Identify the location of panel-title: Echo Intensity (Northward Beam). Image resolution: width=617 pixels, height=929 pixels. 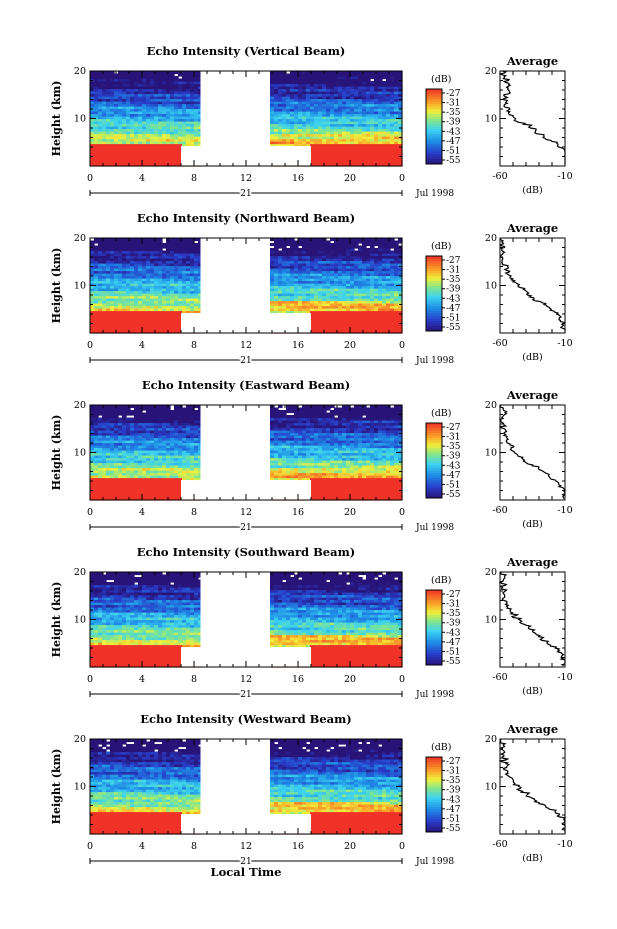
(246, 218).